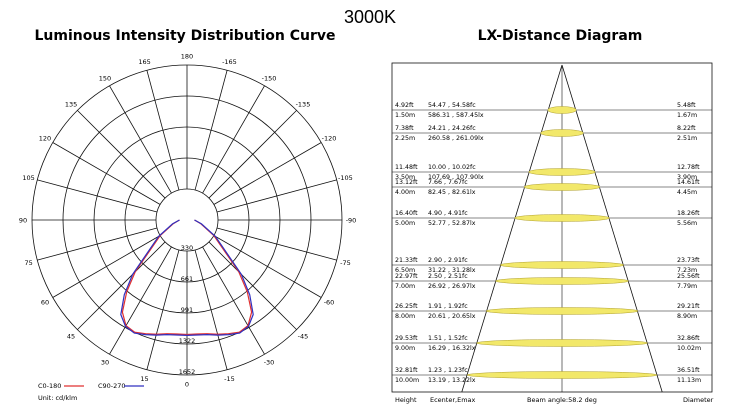  I want to click on angle-label: 180, so click(187, 57).